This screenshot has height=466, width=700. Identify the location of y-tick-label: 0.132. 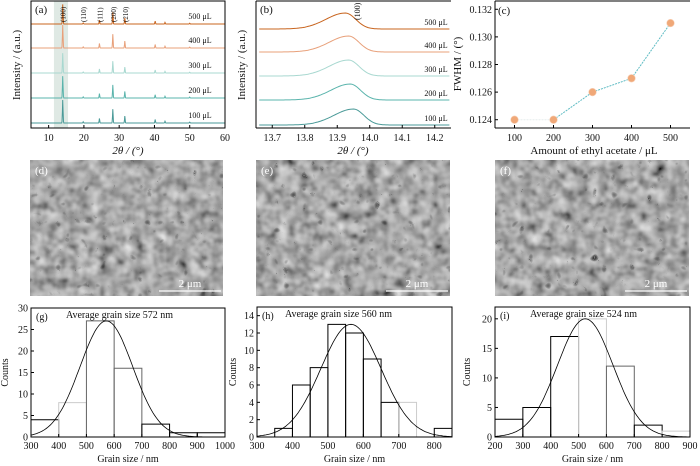
(481, 10).